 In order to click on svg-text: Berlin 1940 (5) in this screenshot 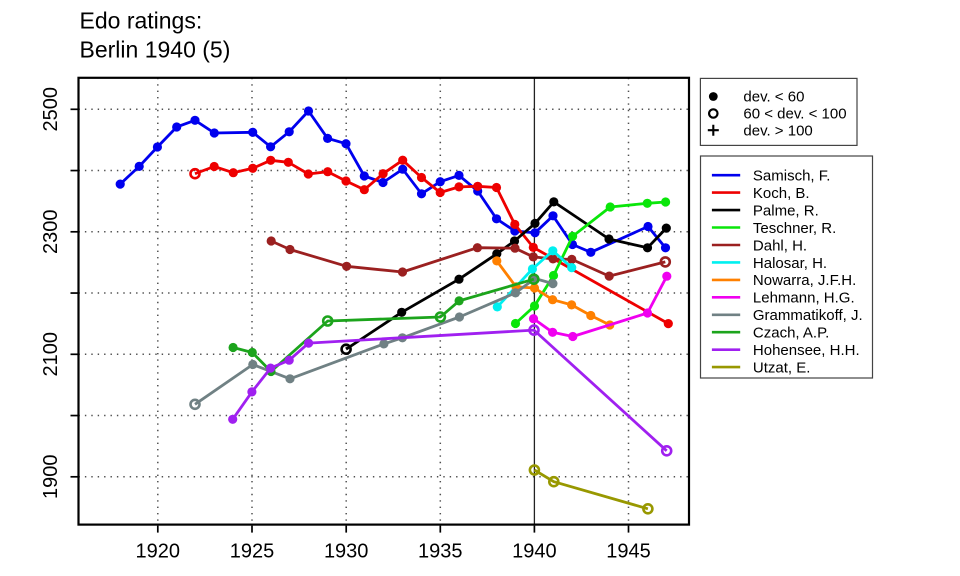, I will do `click(155, 50)`.